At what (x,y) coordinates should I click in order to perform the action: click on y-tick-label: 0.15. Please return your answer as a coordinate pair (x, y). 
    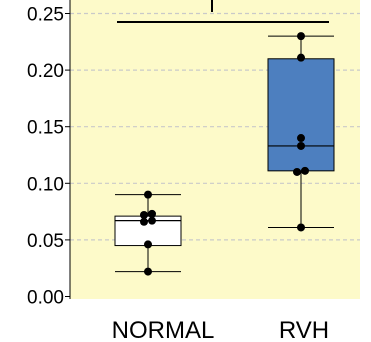
    Looking at the image, I should click on (45, 128).